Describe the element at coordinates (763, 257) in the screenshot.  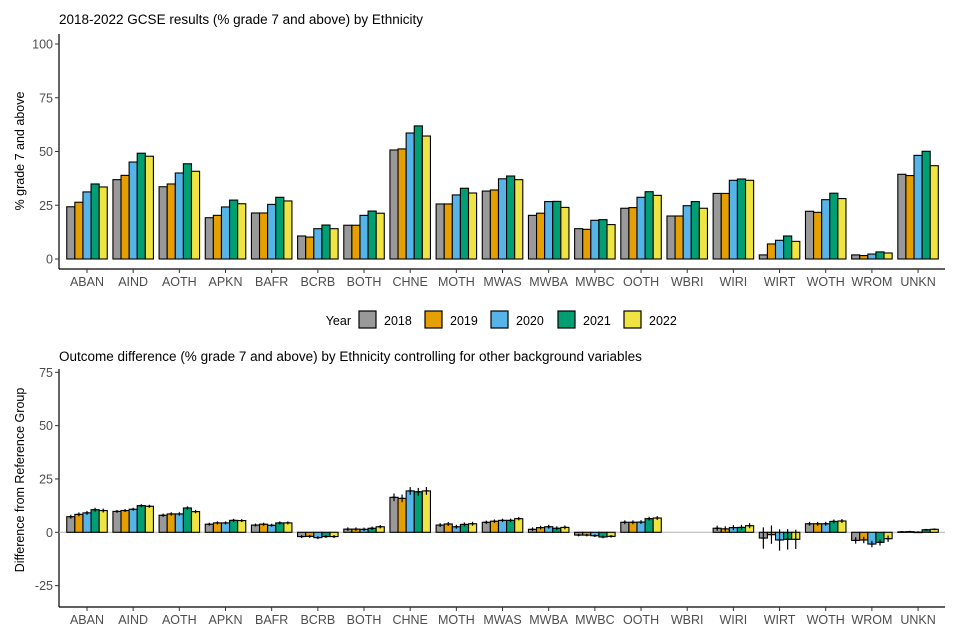
I see `bar-wirt-2018` at that location.